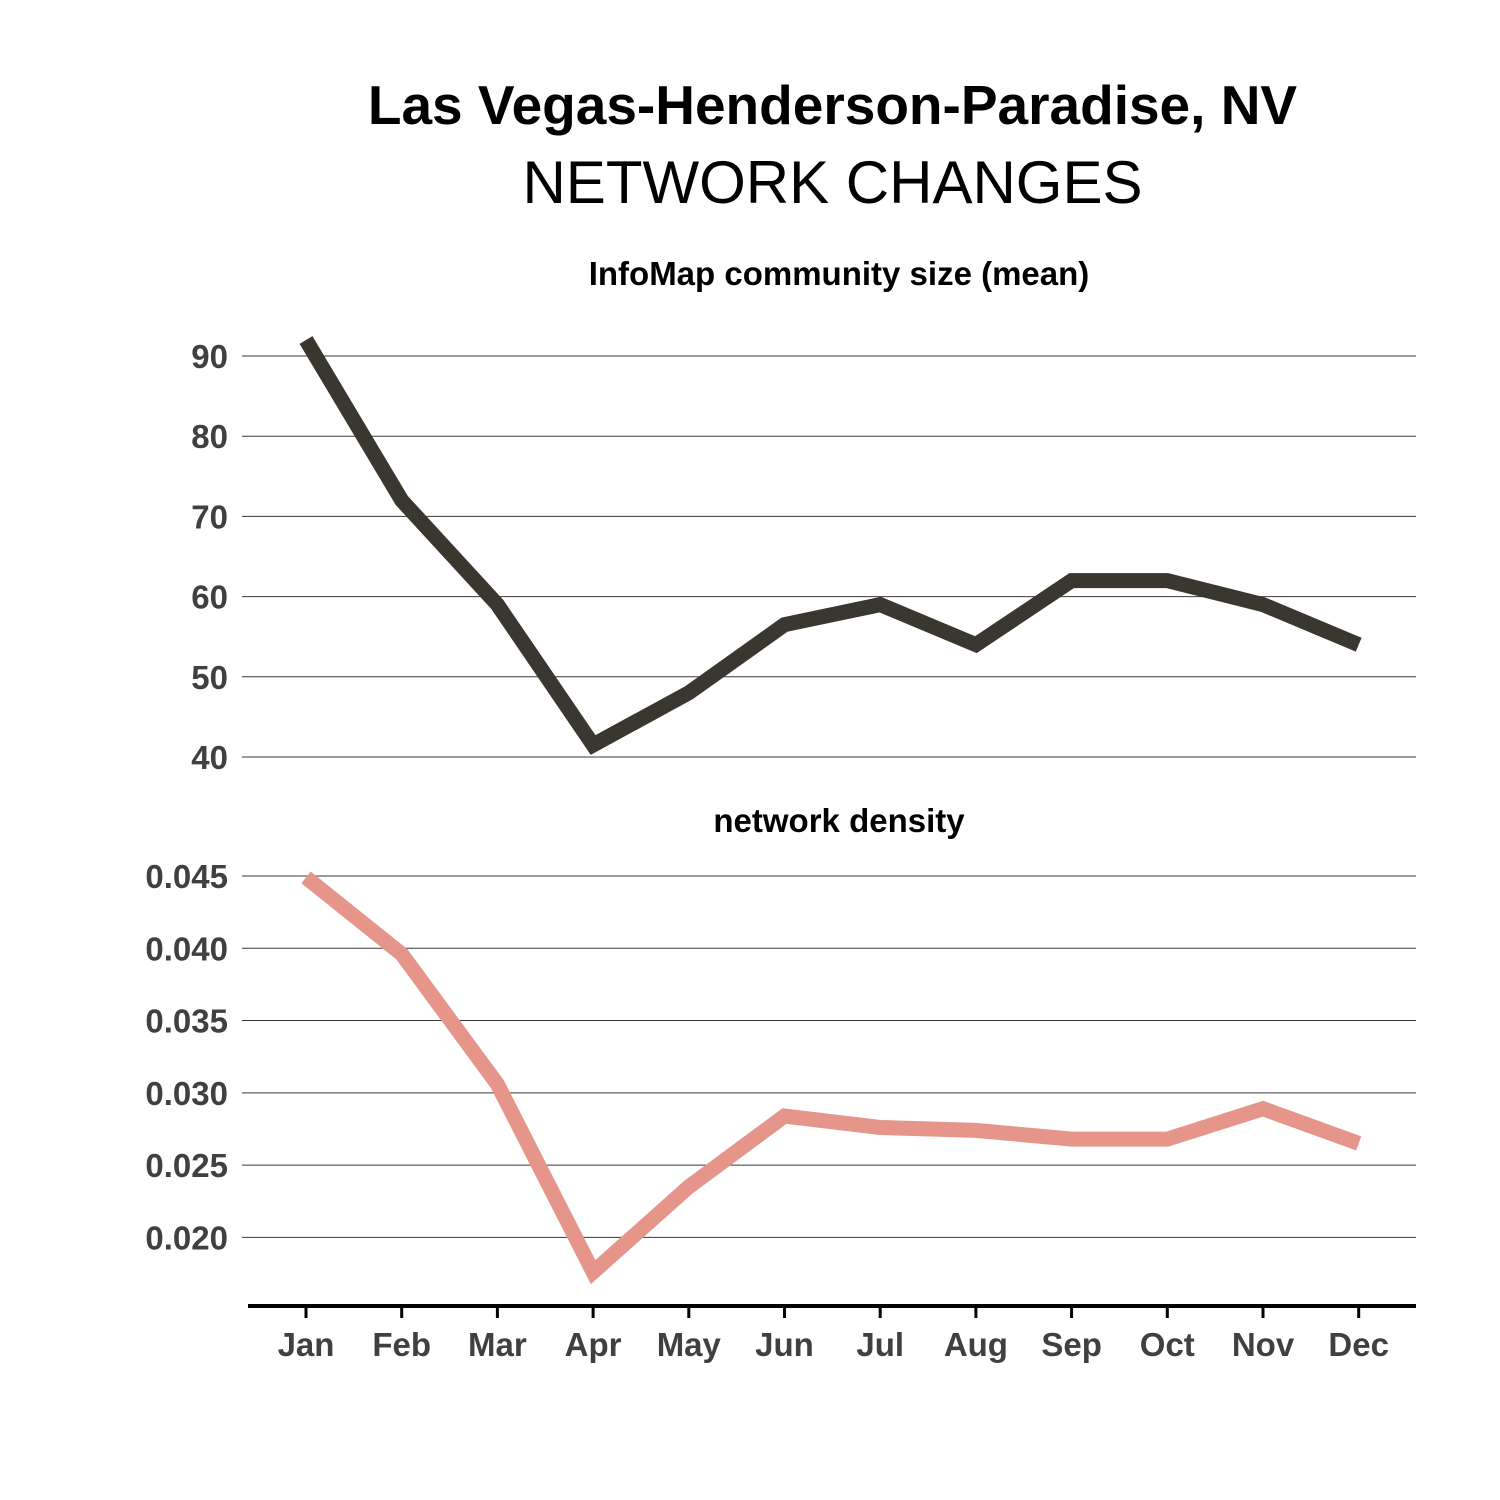 Image resolution: width=1500 pixels, height=1500 pixels. Describe the element at coordinates (832, 105) in the screenshot. I see `page-title: Las Vegas-Henderson-Paradise, NV` at that location.